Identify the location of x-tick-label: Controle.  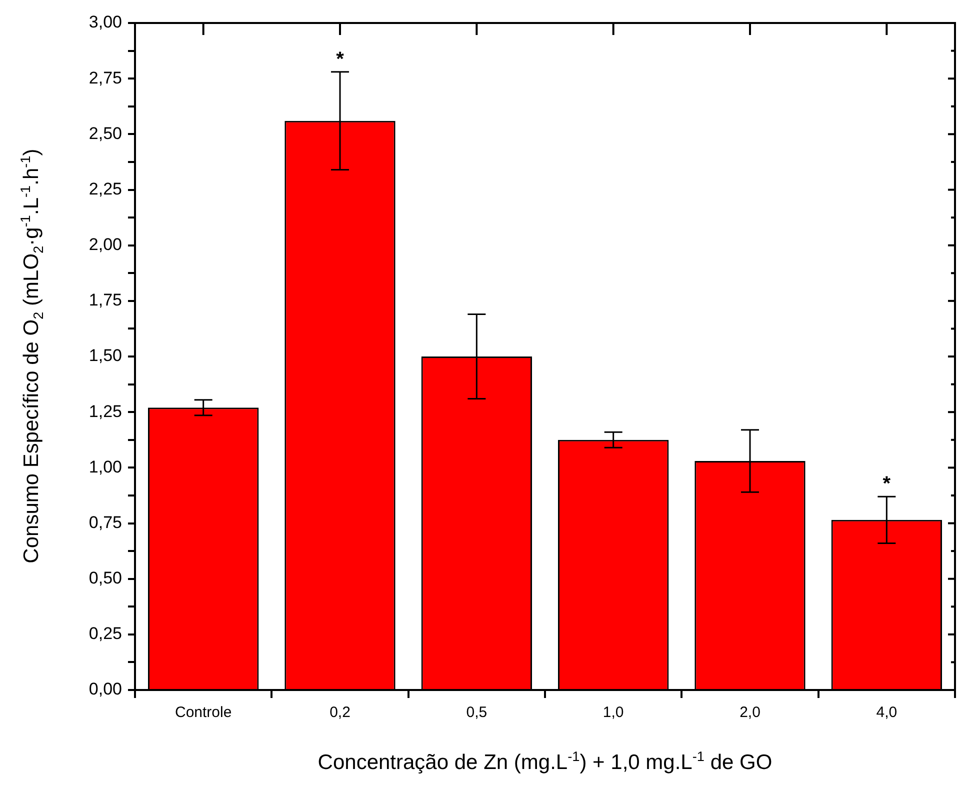
(203, 713).